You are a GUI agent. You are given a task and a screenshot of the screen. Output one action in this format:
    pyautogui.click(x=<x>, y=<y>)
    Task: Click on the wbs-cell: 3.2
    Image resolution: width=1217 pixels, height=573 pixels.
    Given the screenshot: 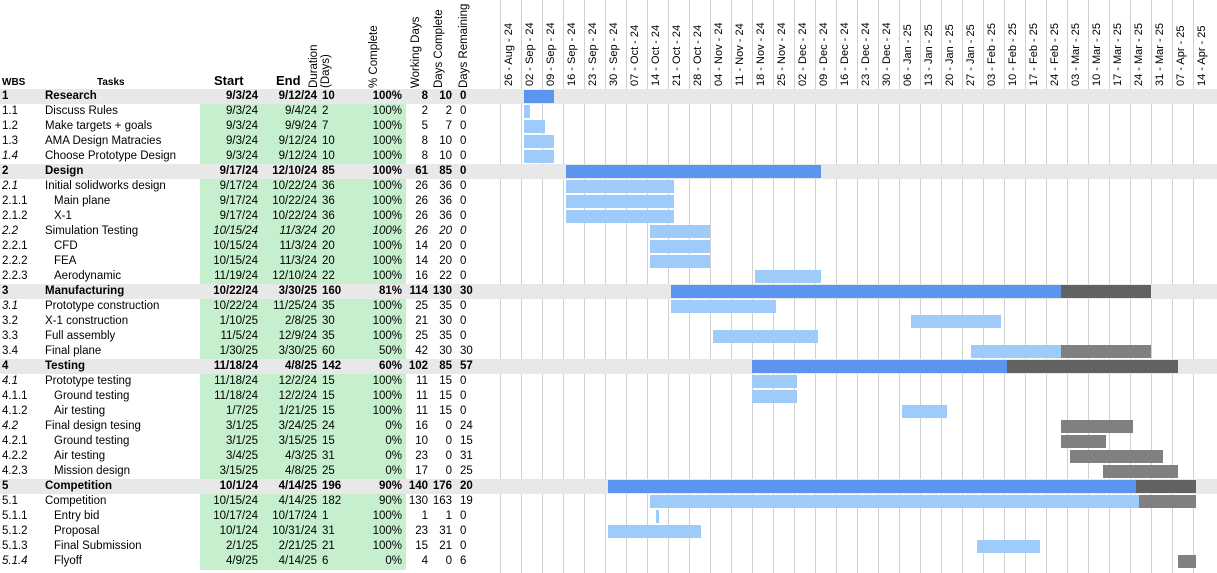 What is the action you would take?
    pyautogui.click(x=10, y=321)
    